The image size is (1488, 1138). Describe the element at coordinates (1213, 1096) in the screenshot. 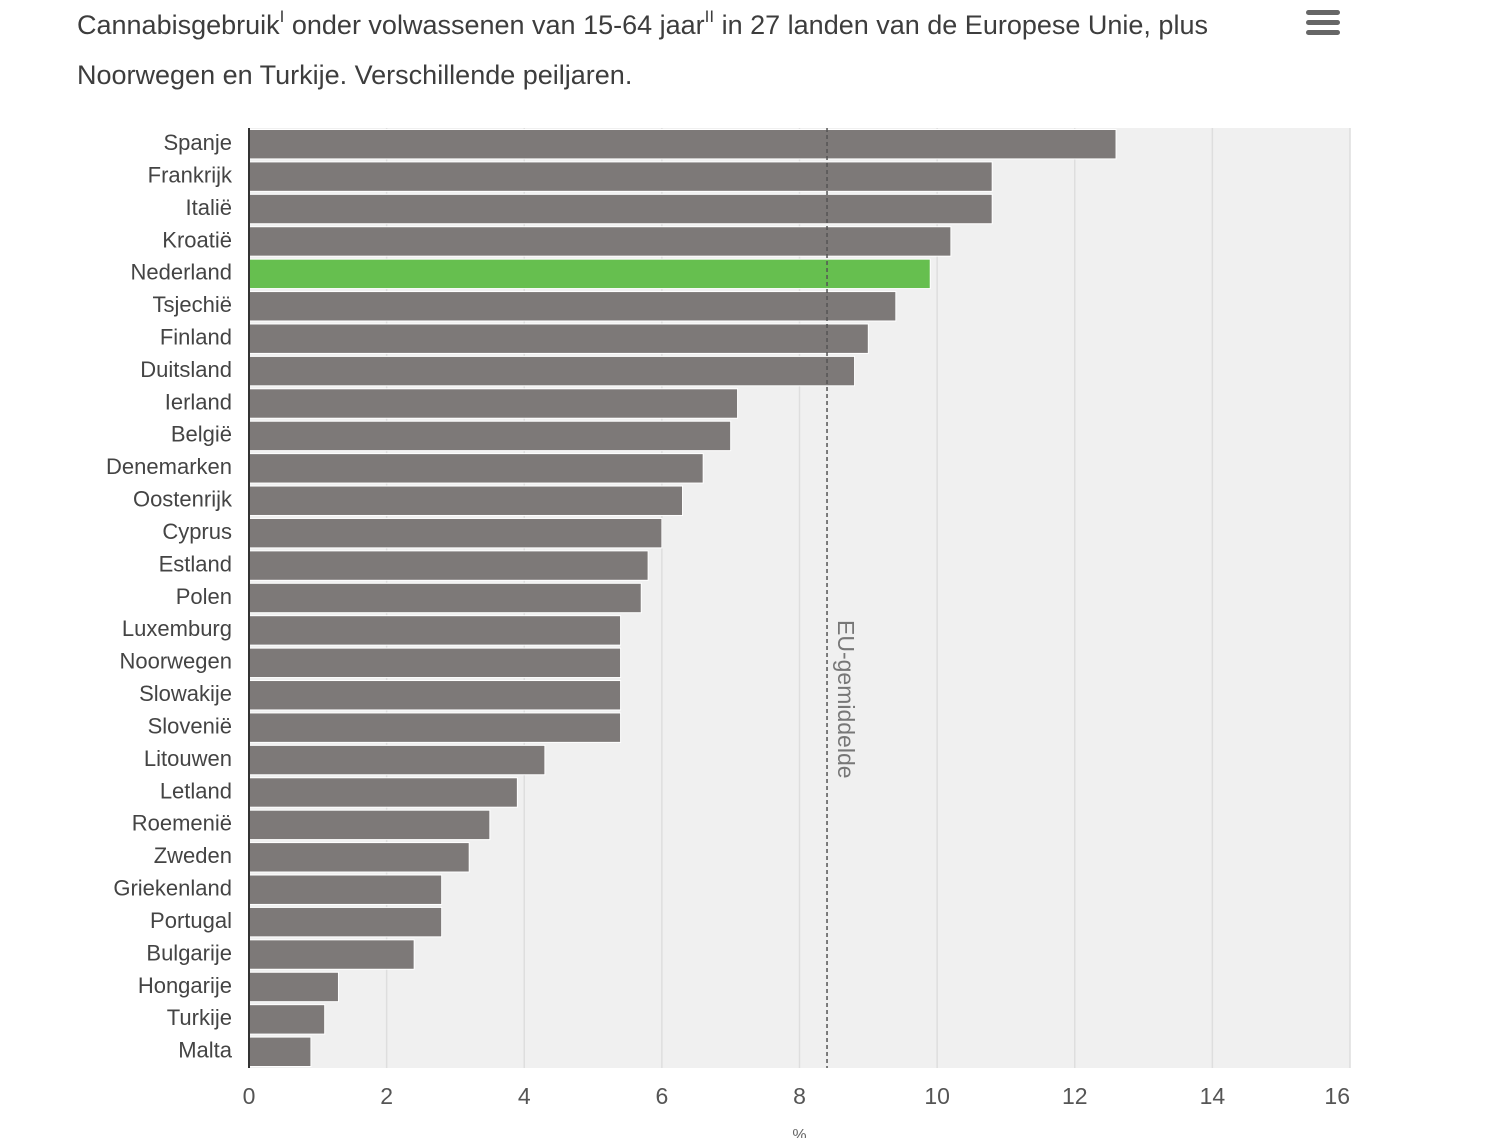

I see `x-tick-label: 14` at that location.